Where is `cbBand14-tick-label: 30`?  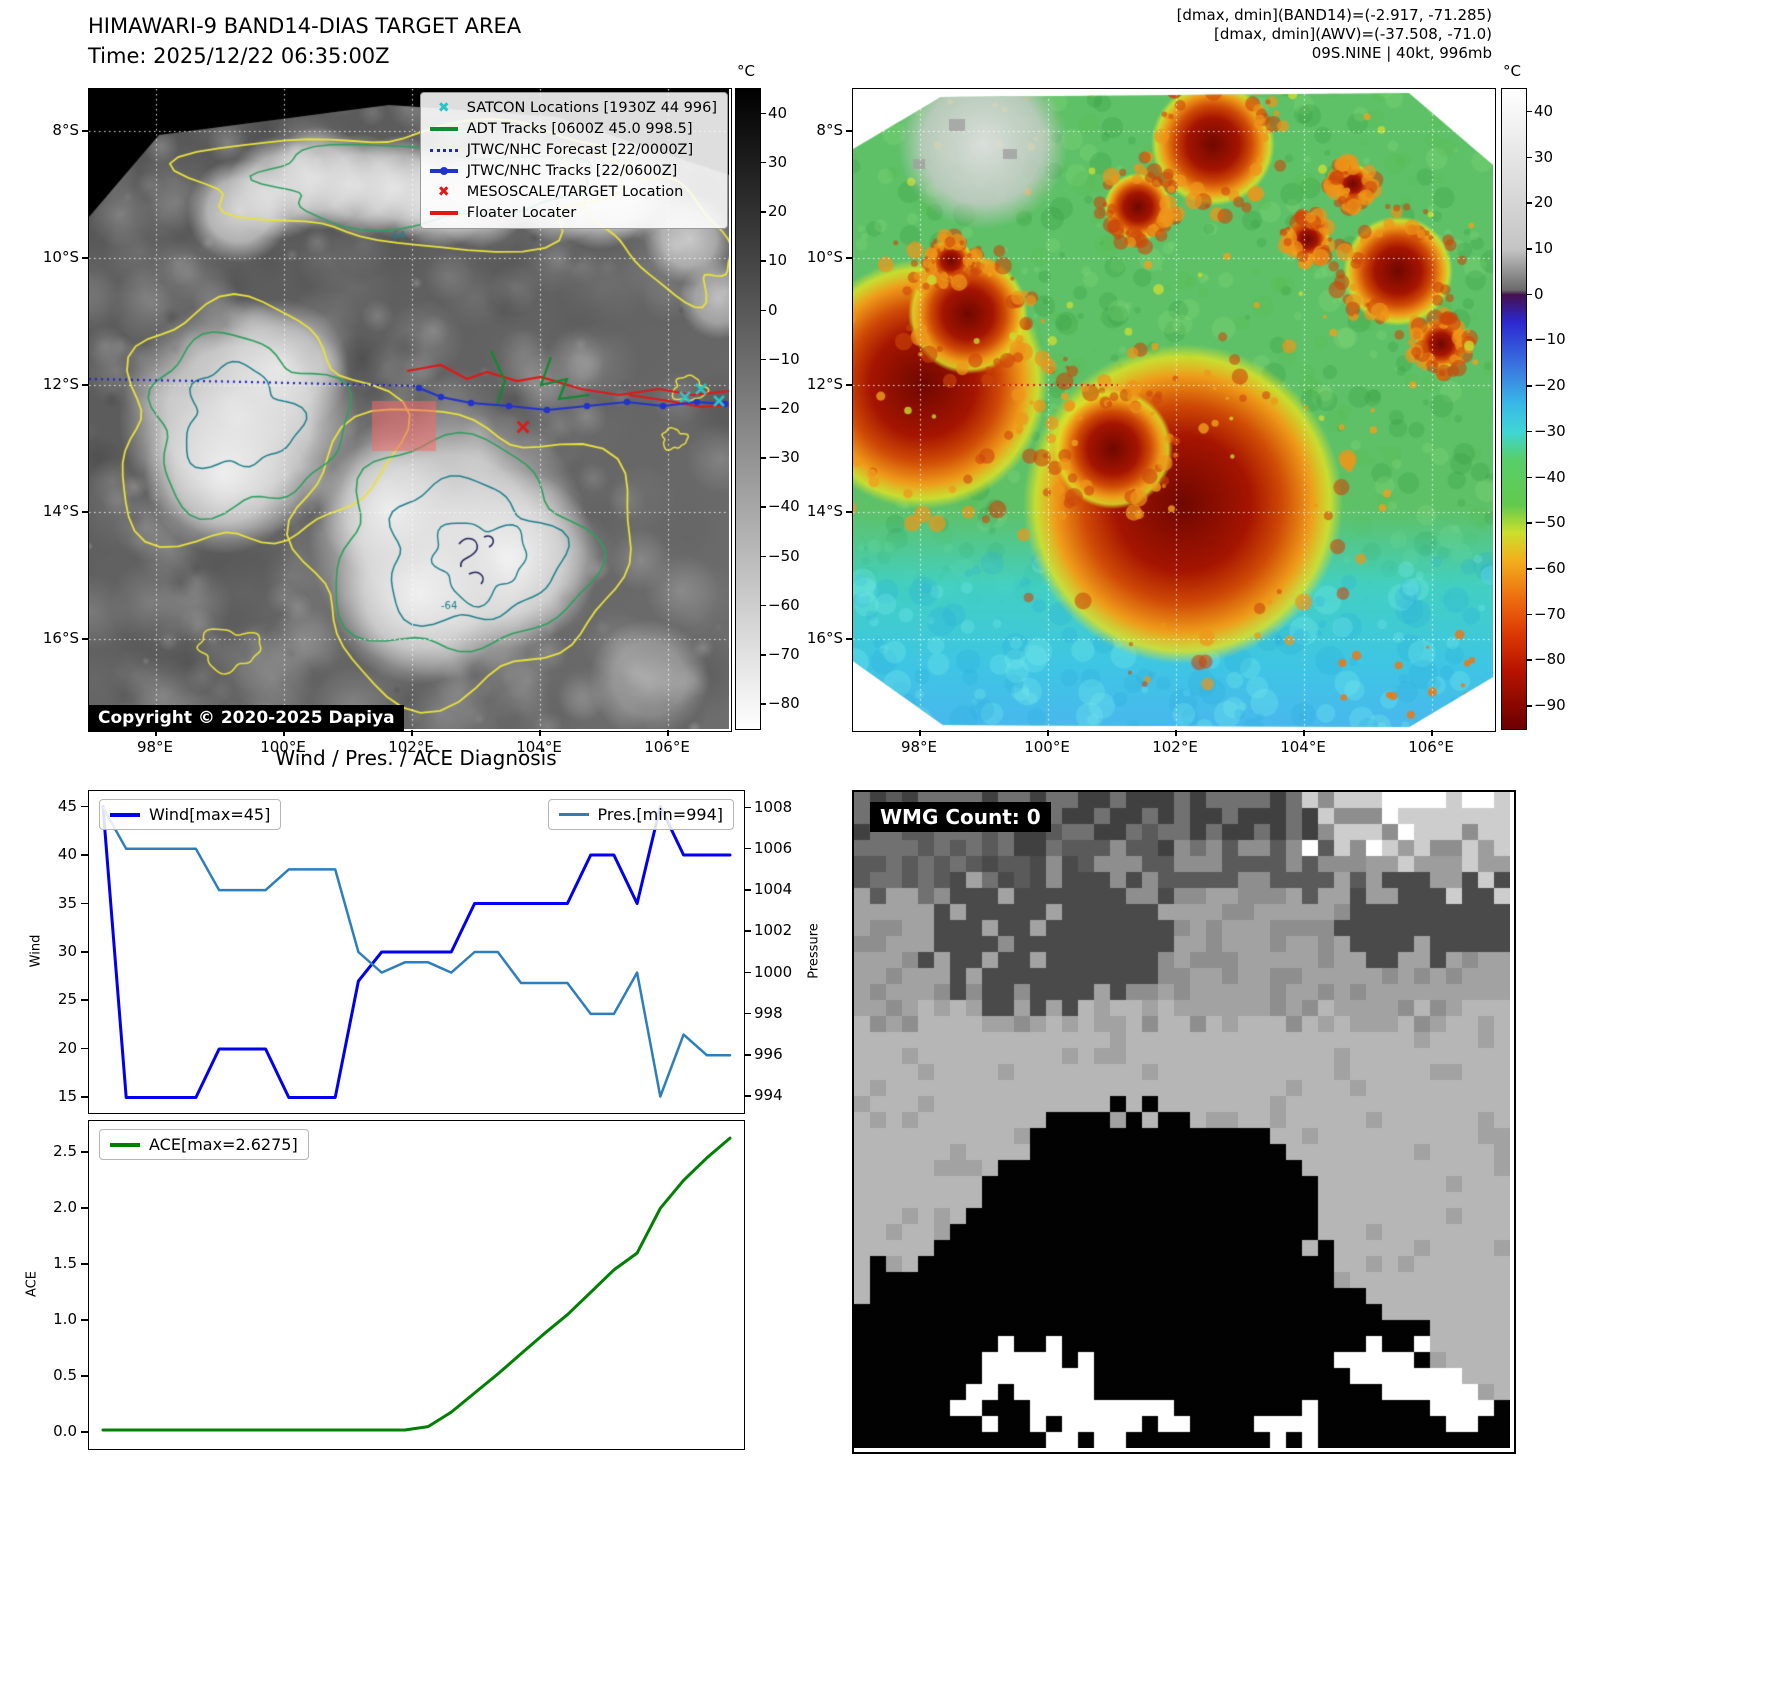 cbBand14-tick-label: 30 is located at coordinates (778, 161).